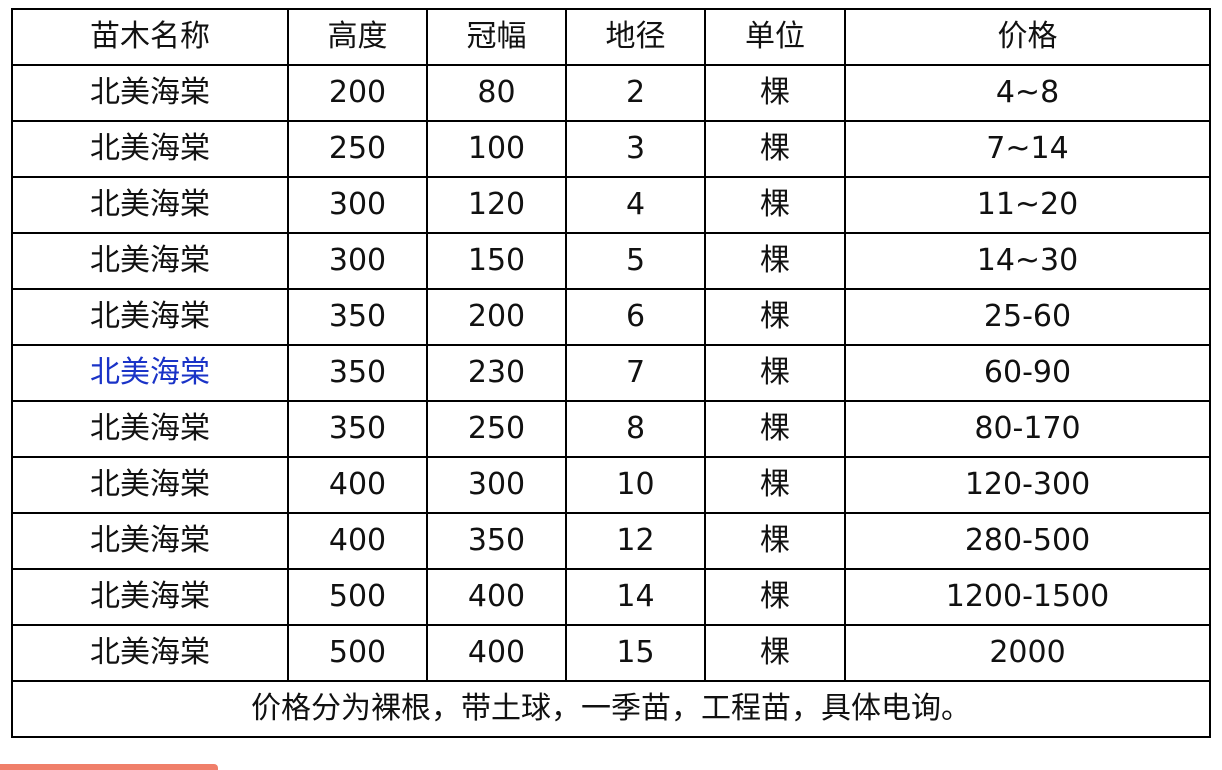 This screenshot has width=1222, height=770. Describe the element at coordinates (1027, 317) in the screenshot. I see `table-cell: 25-60` at that location.